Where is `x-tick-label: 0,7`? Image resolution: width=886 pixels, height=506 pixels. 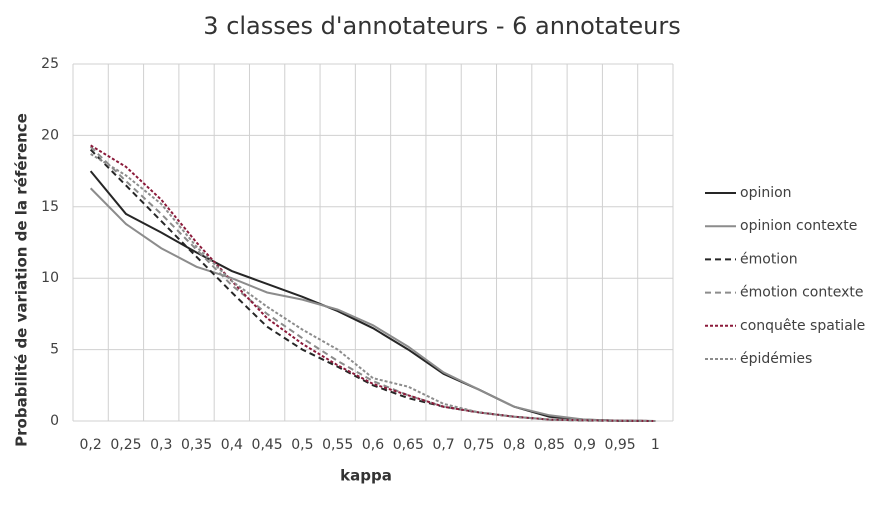
x-tick-label: 0,7 is located at coordinates (443, 445).